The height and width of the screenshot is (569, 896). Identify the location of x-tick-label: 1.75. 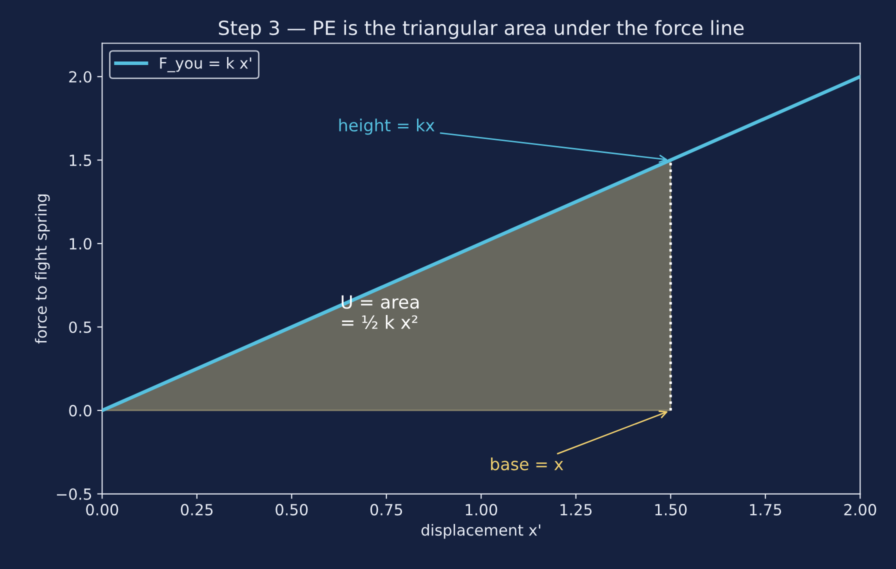
(766, 510).